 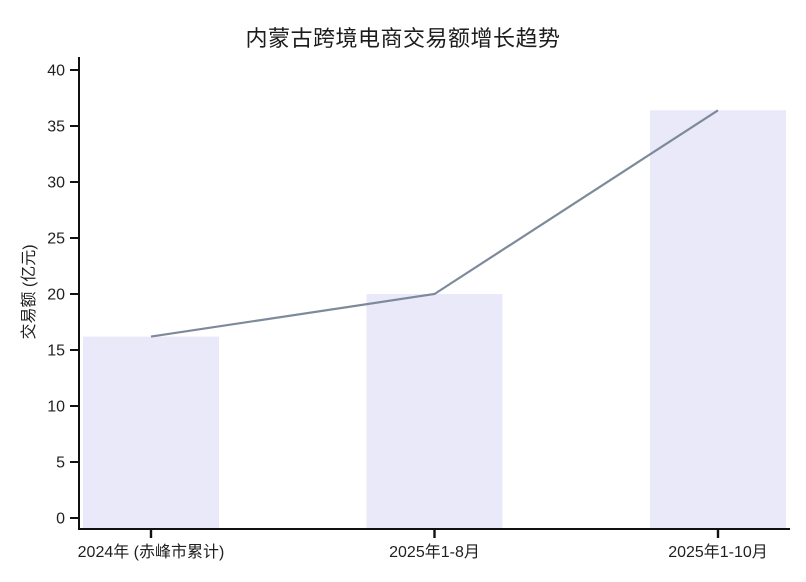 What do you see at coordinates (434, 552) in the screenshot?
I see `x-tick-label: 2025年1-8月` at bounding box center [434, 552].